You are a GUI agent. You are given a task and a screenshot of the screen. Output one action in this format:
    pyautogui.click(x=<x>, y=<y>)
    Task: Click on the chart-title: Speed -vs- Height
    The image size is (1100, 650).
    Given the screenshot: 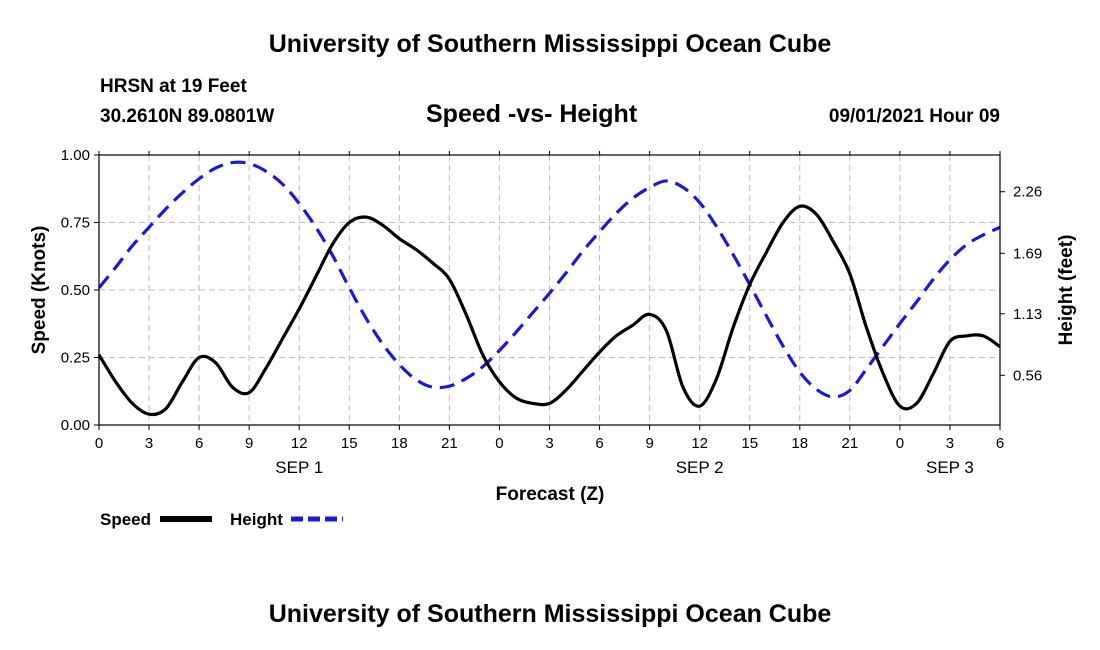 What is the action you would take?
    pyautogui.click(x=532, y=114)
    